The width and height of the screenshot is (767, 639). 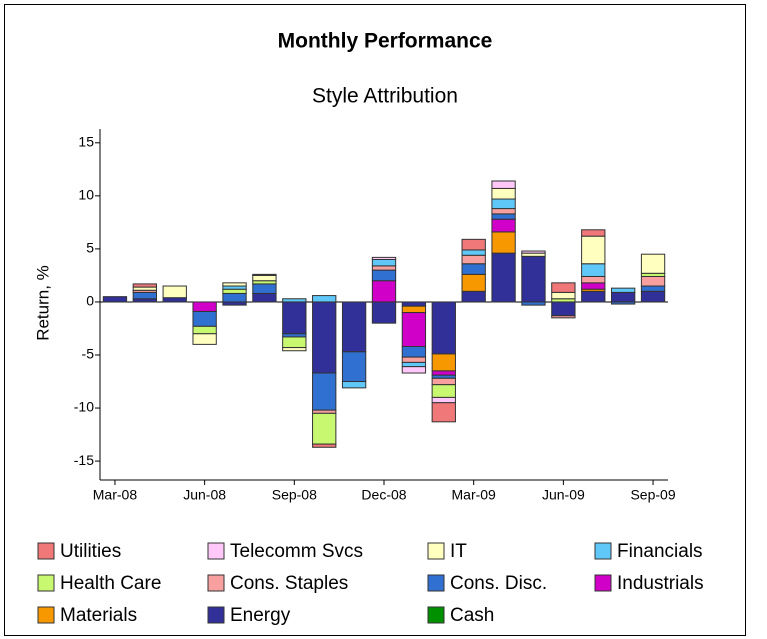 I want to click on y-tick-label: 10, so click(x=86, y=195).